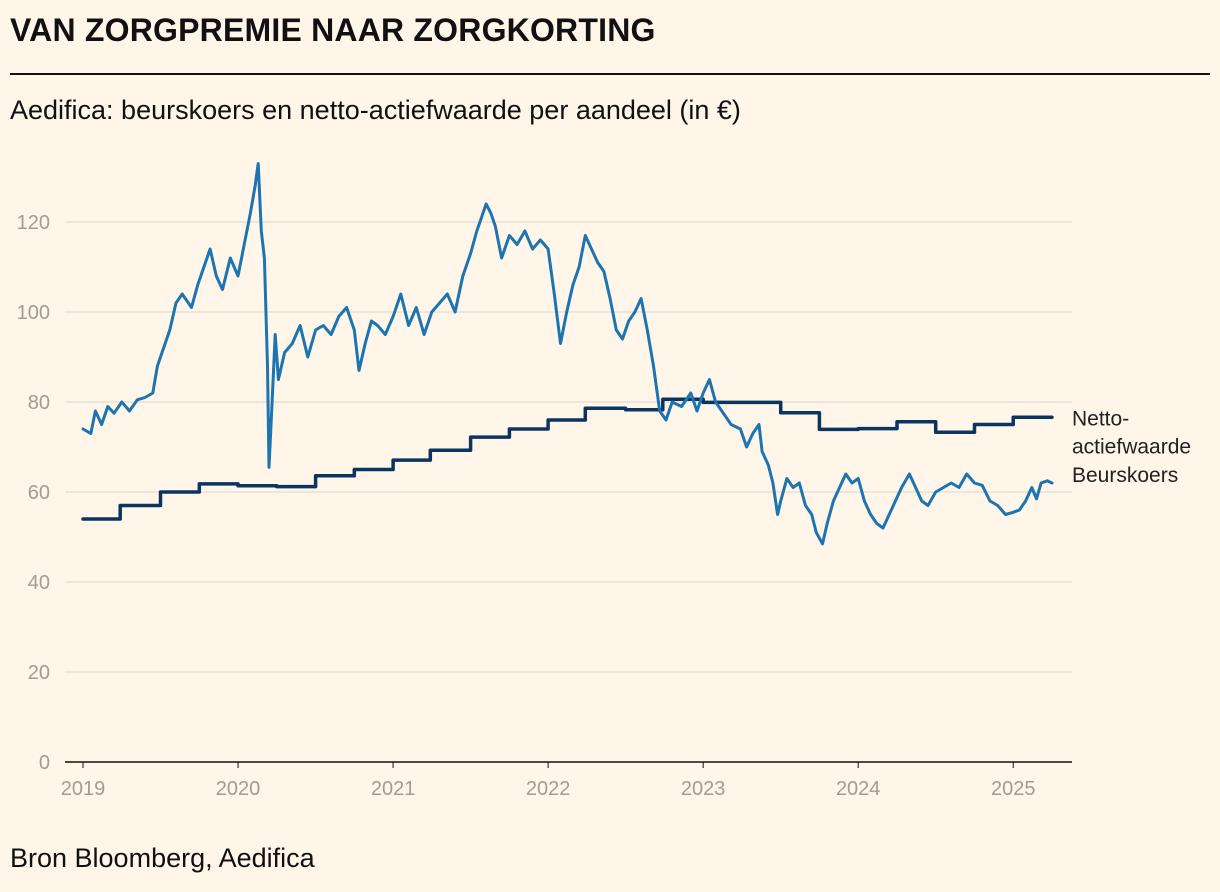 Image resolution: width=1220 pixels, height=892 pixels. I want to click on y-tick-label-60: 60, so click(39, 493).